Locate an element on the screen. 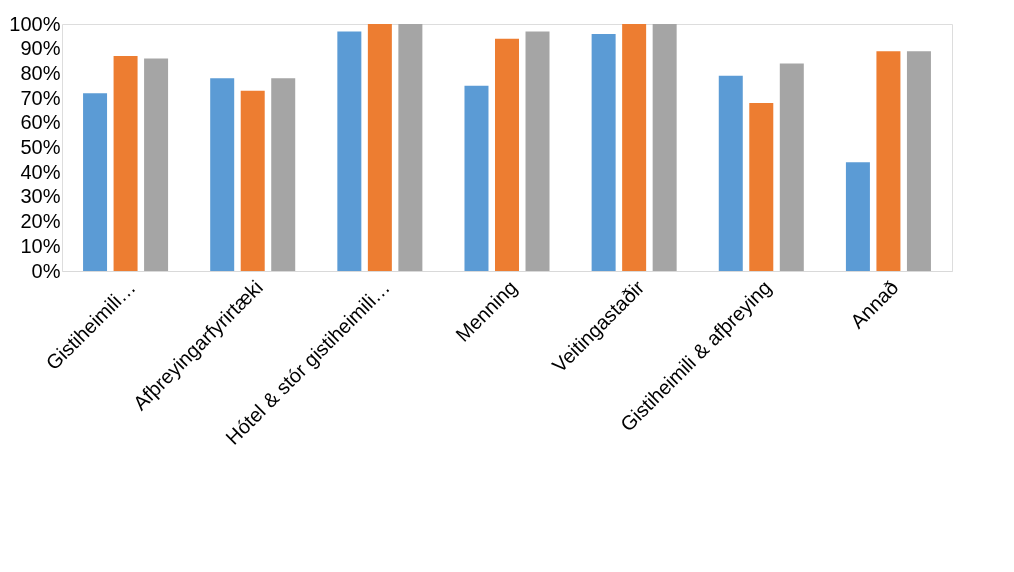  y-tick-label: 60% is located at coordinates (40, 122).